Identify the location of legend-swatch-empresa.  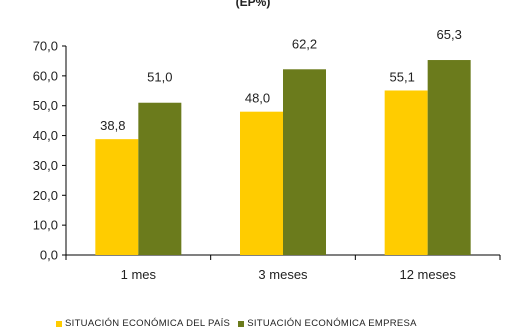
(241, 323).